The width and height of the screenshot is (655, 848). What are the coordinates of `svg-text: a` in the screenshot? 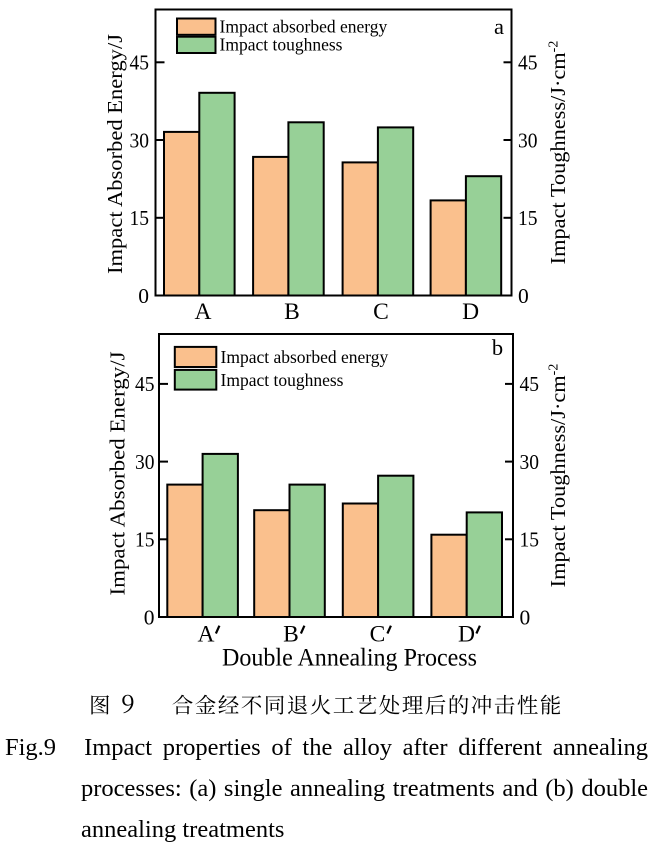 It's located at (499, 26).